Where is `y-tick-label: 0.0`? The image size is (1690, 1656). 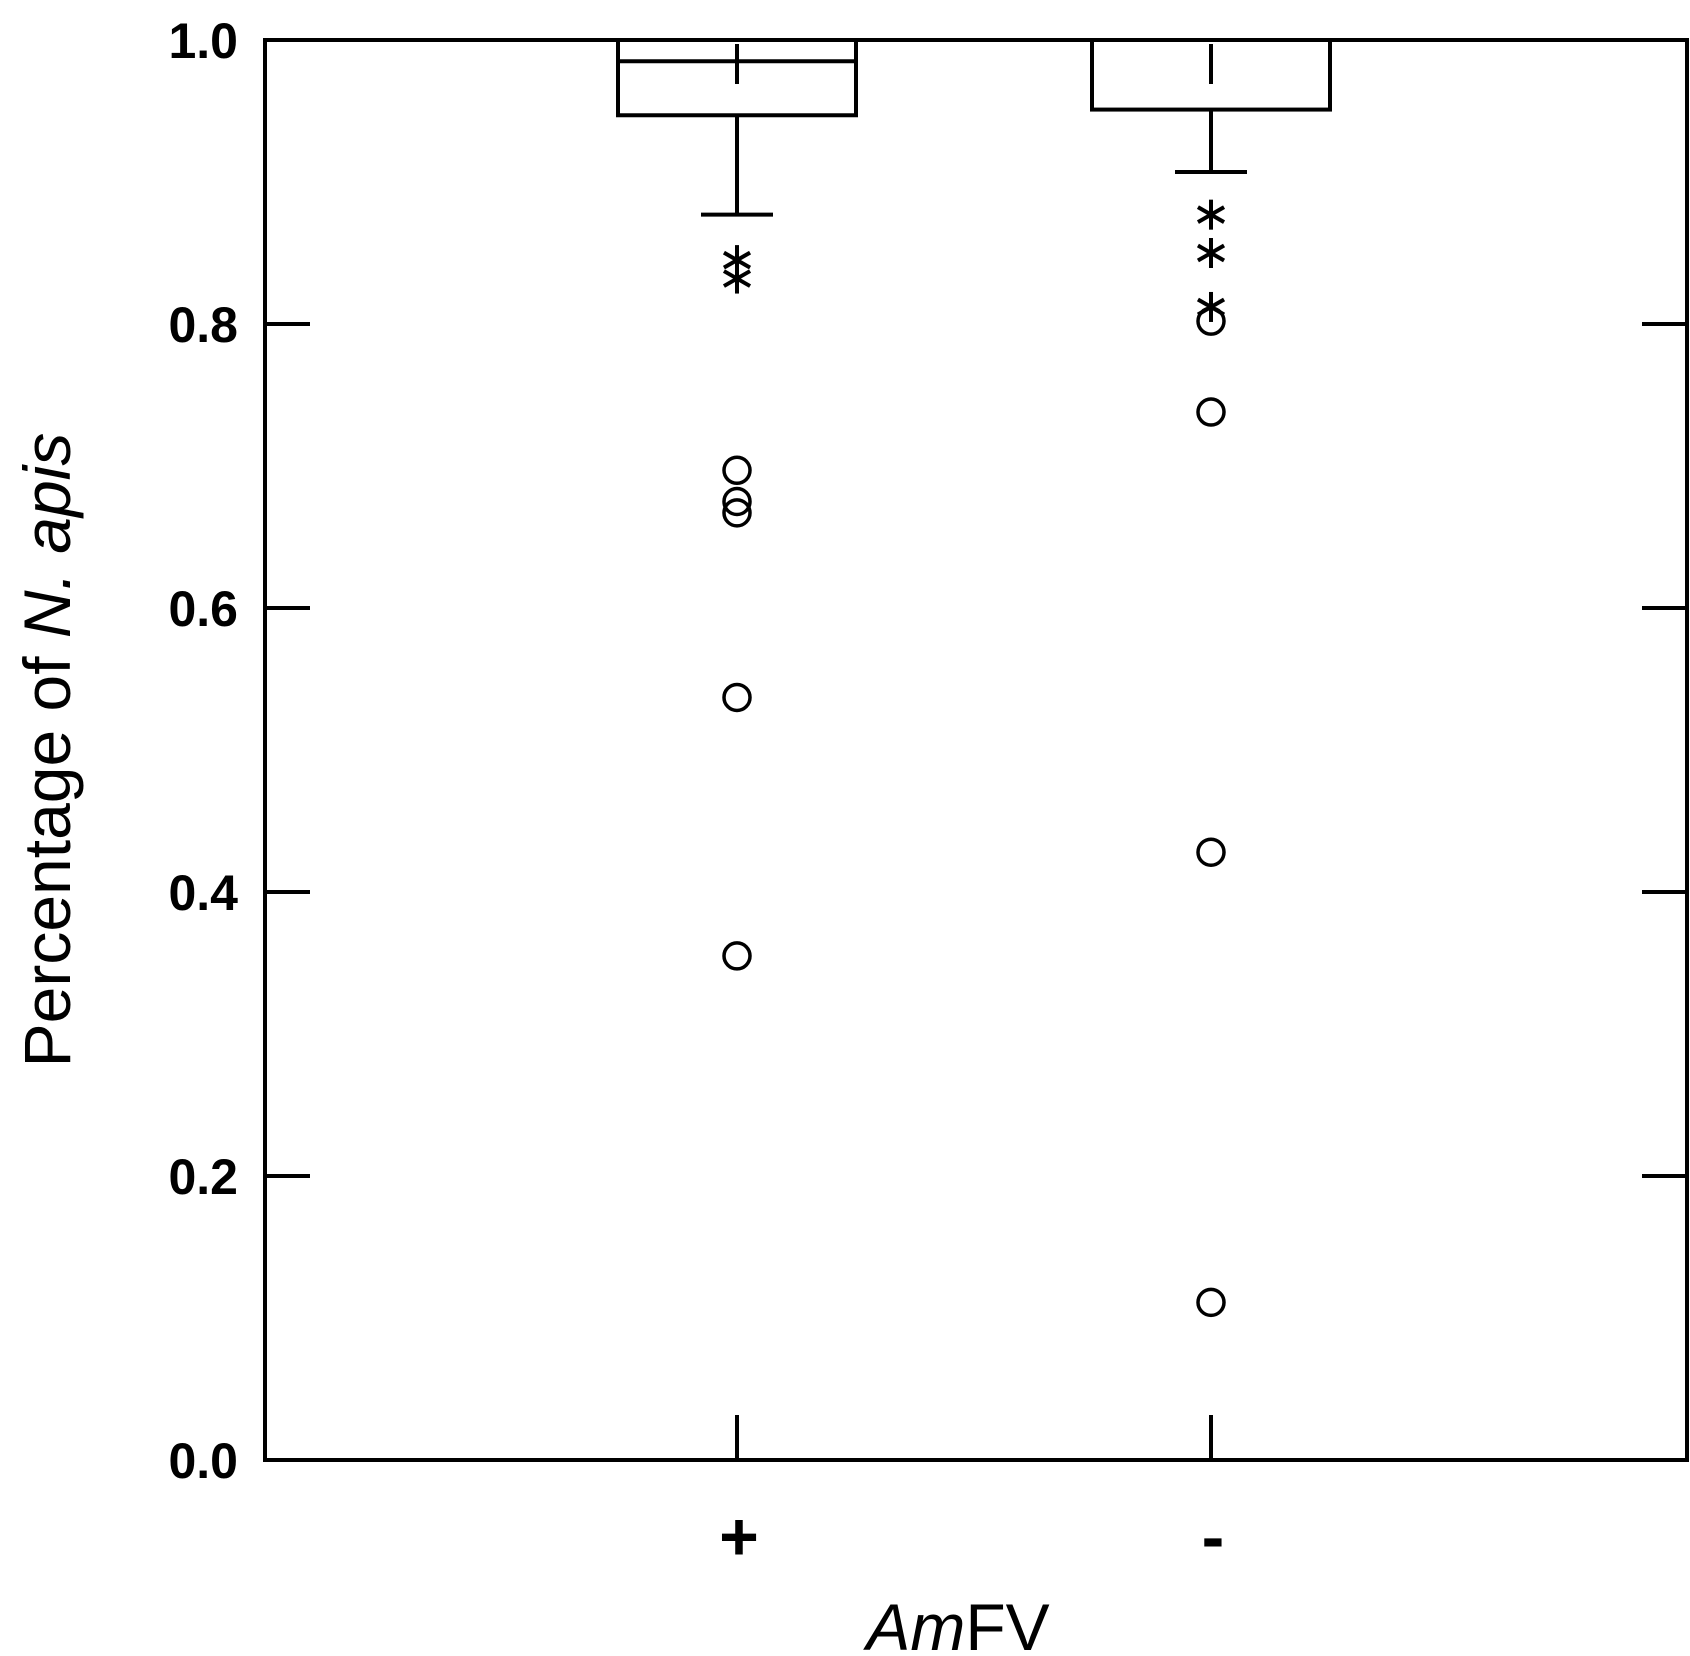
y-tick-label: 0.0 is located at coordinates (203, 1461).